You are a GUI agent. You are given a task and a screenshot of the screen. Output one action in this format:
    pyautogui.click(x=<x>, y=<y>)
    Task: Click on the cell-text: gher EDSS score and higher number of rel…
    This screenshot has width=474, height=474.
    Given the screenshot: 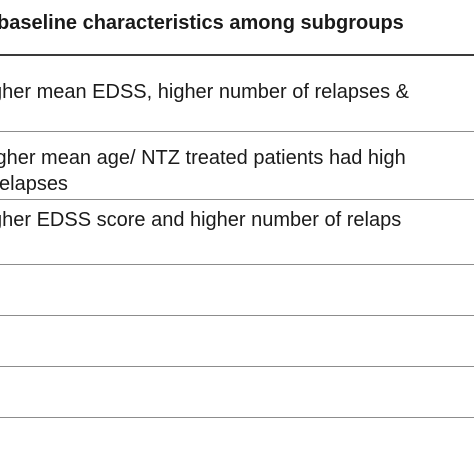 What is the action you would take?
    pyautogui.click(x=201, y=220)
    